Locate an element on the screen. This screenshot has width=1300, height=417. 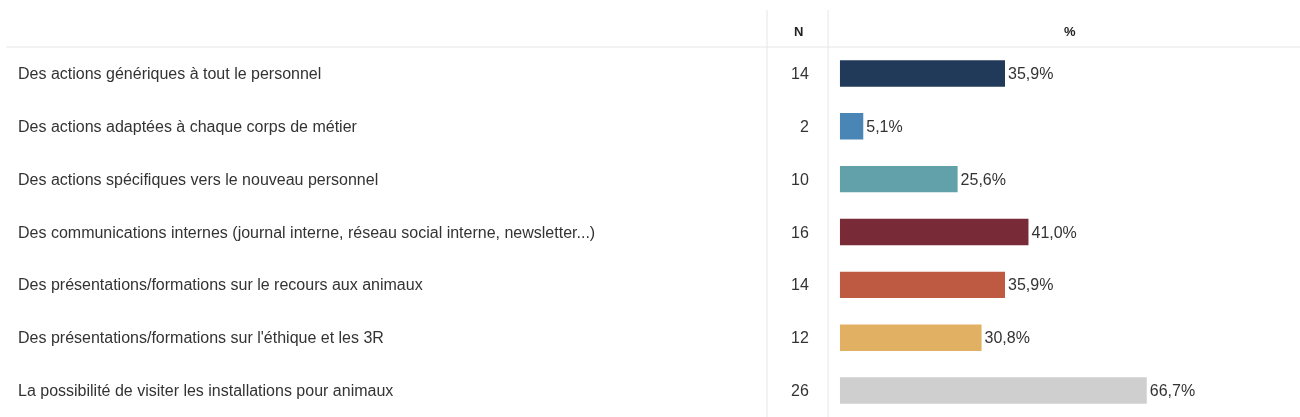
y-tick-label: Des actions génériques à tout le personnel is located at coordinates (170, 73).